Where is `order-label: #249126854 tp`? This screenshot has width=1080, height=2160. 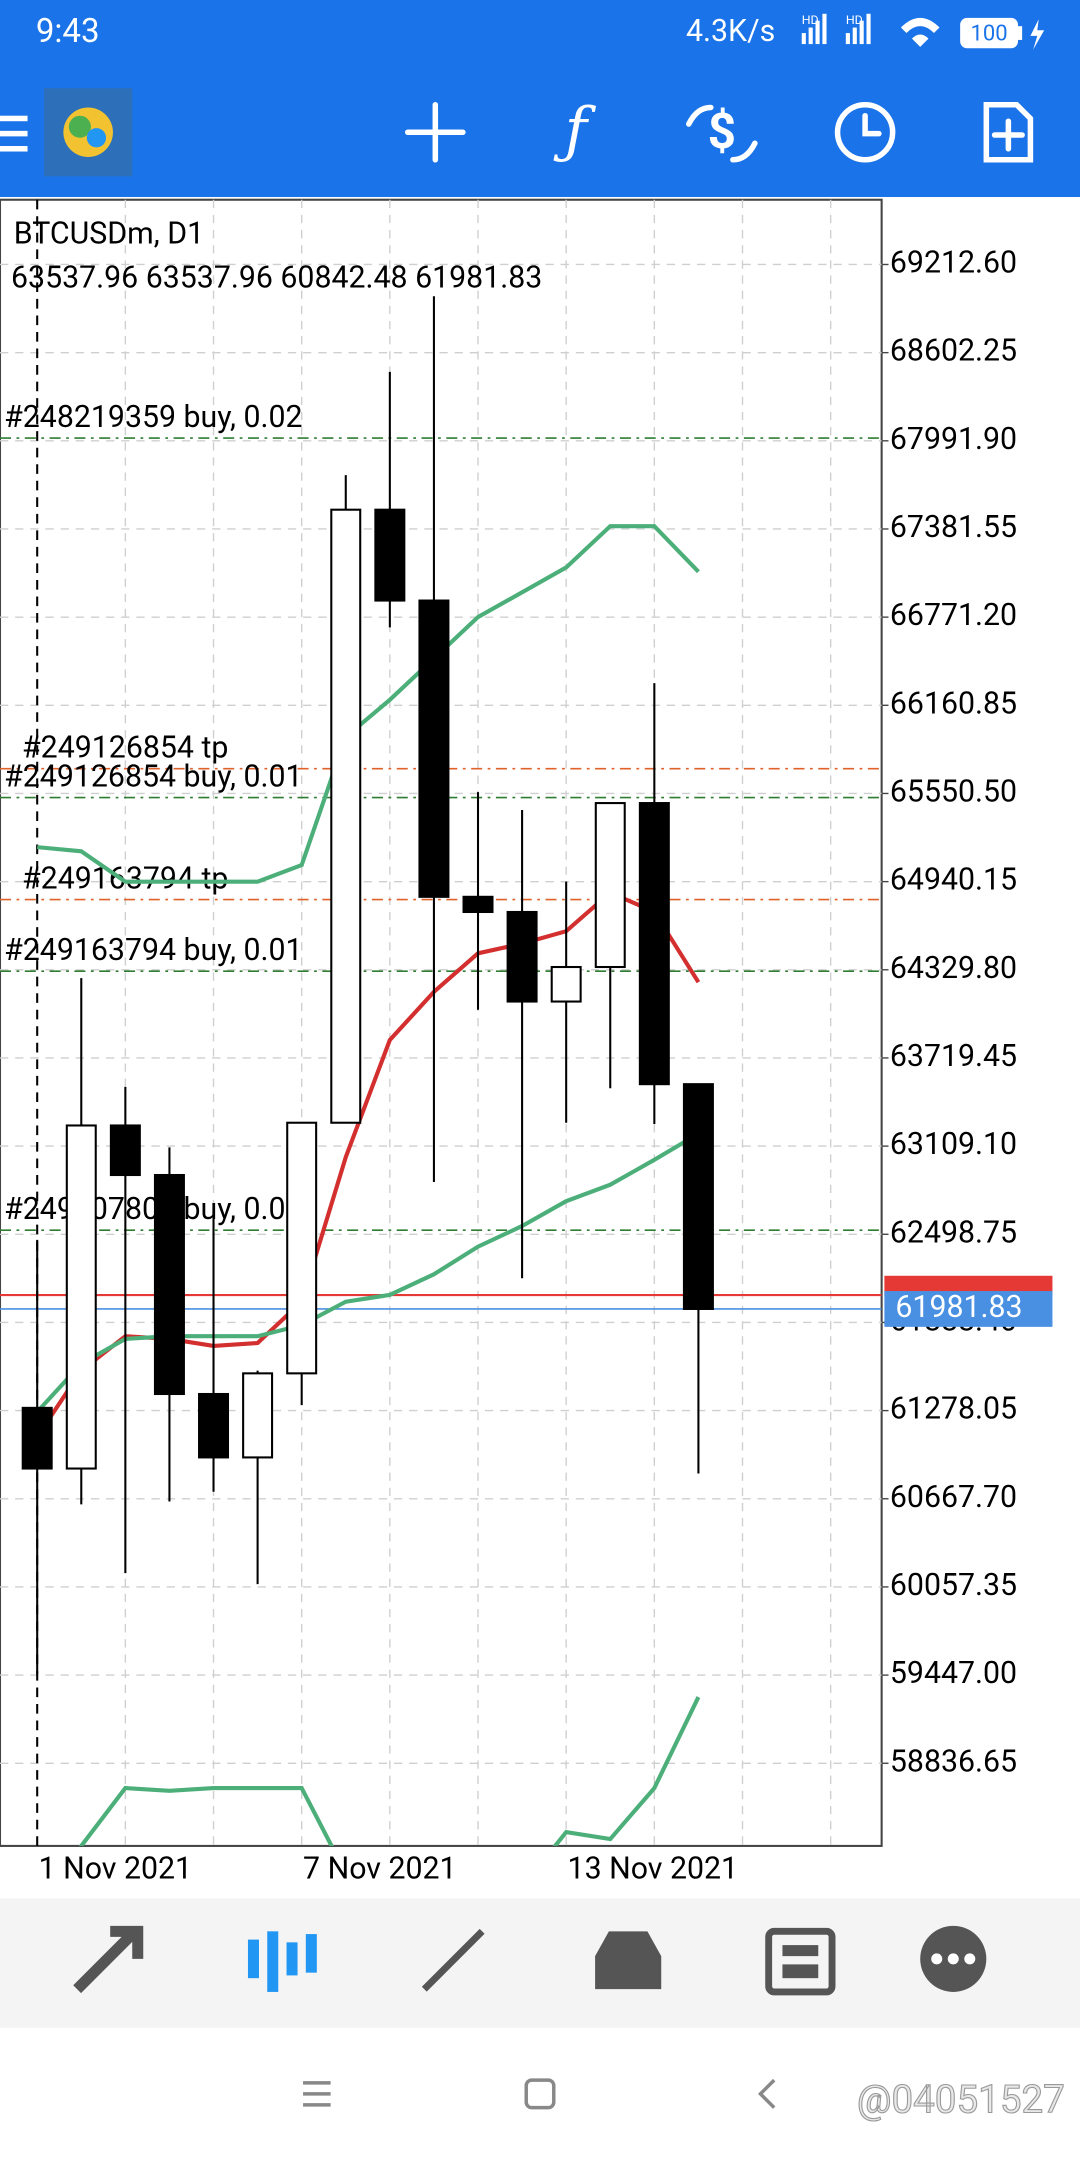
order-label: #249126854 tp is located at coordinates (125, 747).